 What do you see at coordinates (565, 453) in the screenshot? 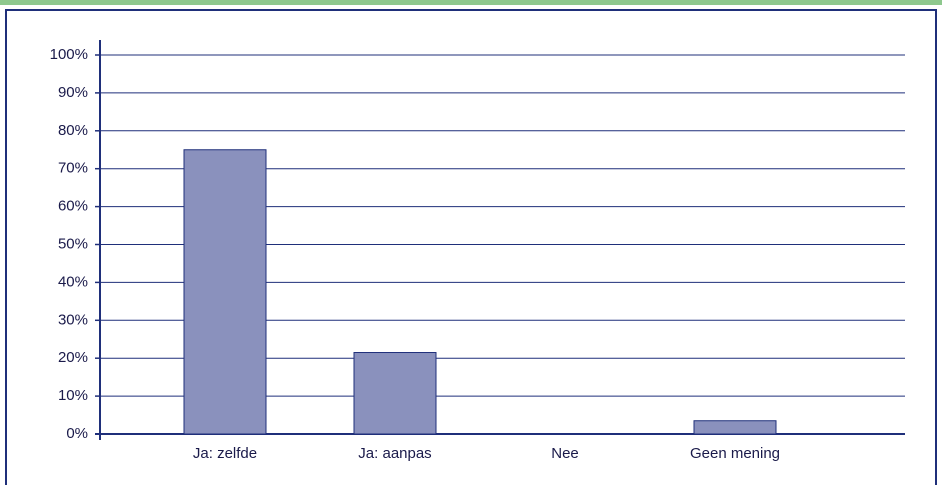
I see `x-tick-label: Nee` at bounding box center [565, 453].